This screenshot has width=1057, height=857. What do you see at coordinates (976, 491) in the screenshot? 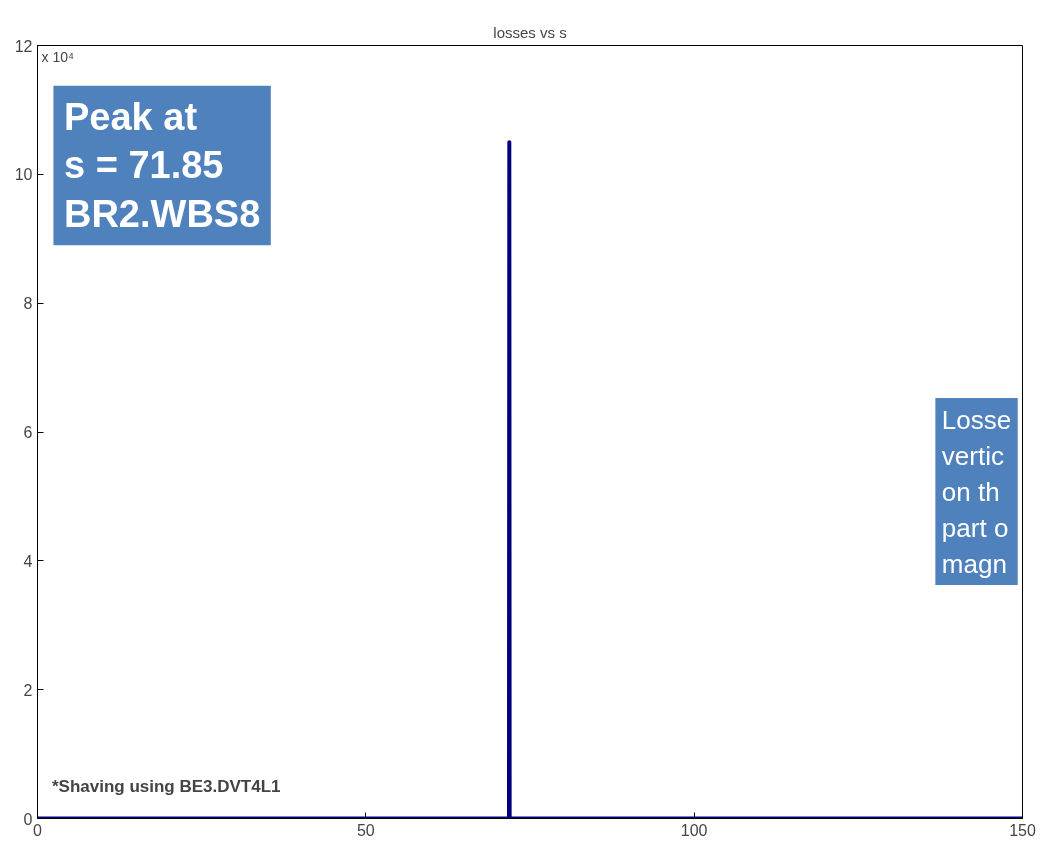
I see `annotation: Losse vertic on th part o magn` at bounding box center [976, 491].